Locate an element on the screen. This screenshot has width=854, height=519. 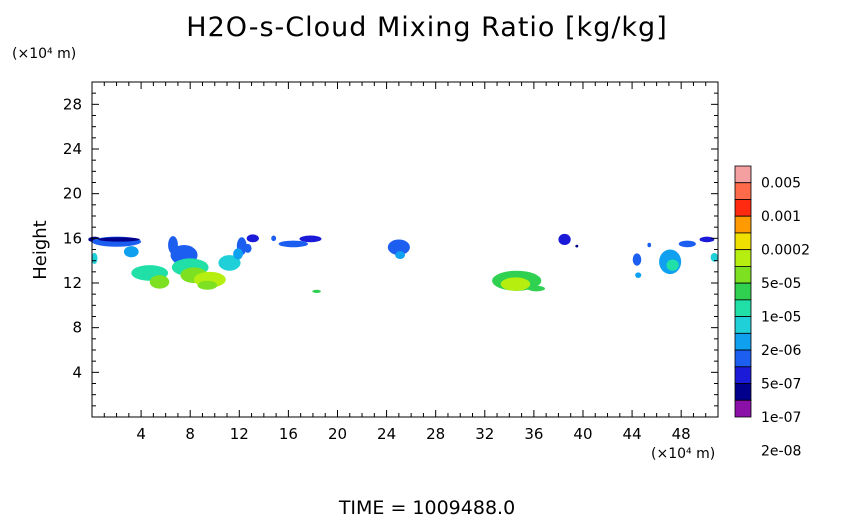
colorbar-label: 5e-05 is located at coordinates (781, 284).